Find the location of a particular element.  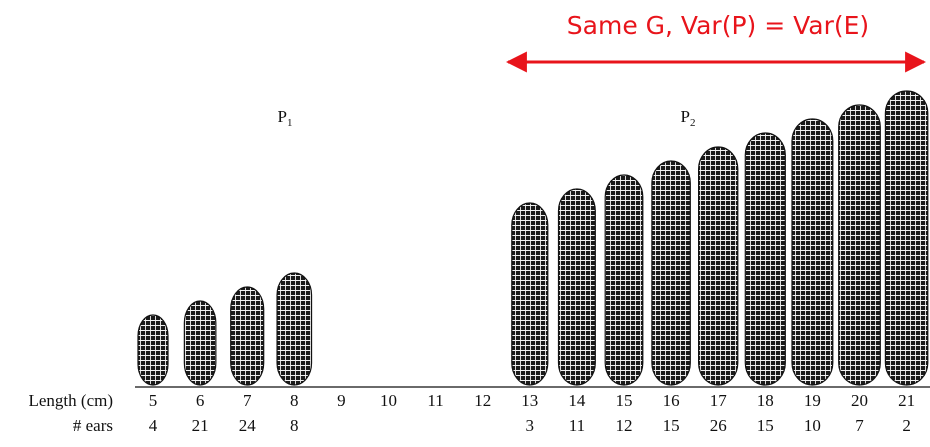

ear-count: 26 is located at coordinates (718, 425).